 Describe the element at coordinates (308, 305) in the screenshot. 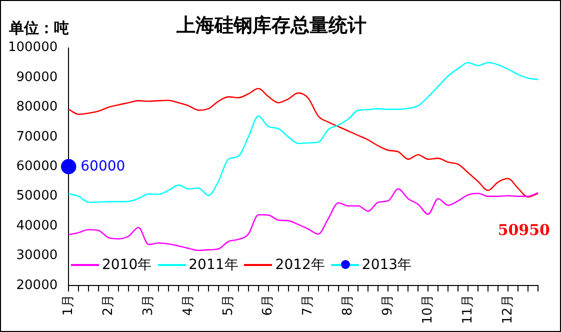

I see `x-tick-label: 7月` at that location.